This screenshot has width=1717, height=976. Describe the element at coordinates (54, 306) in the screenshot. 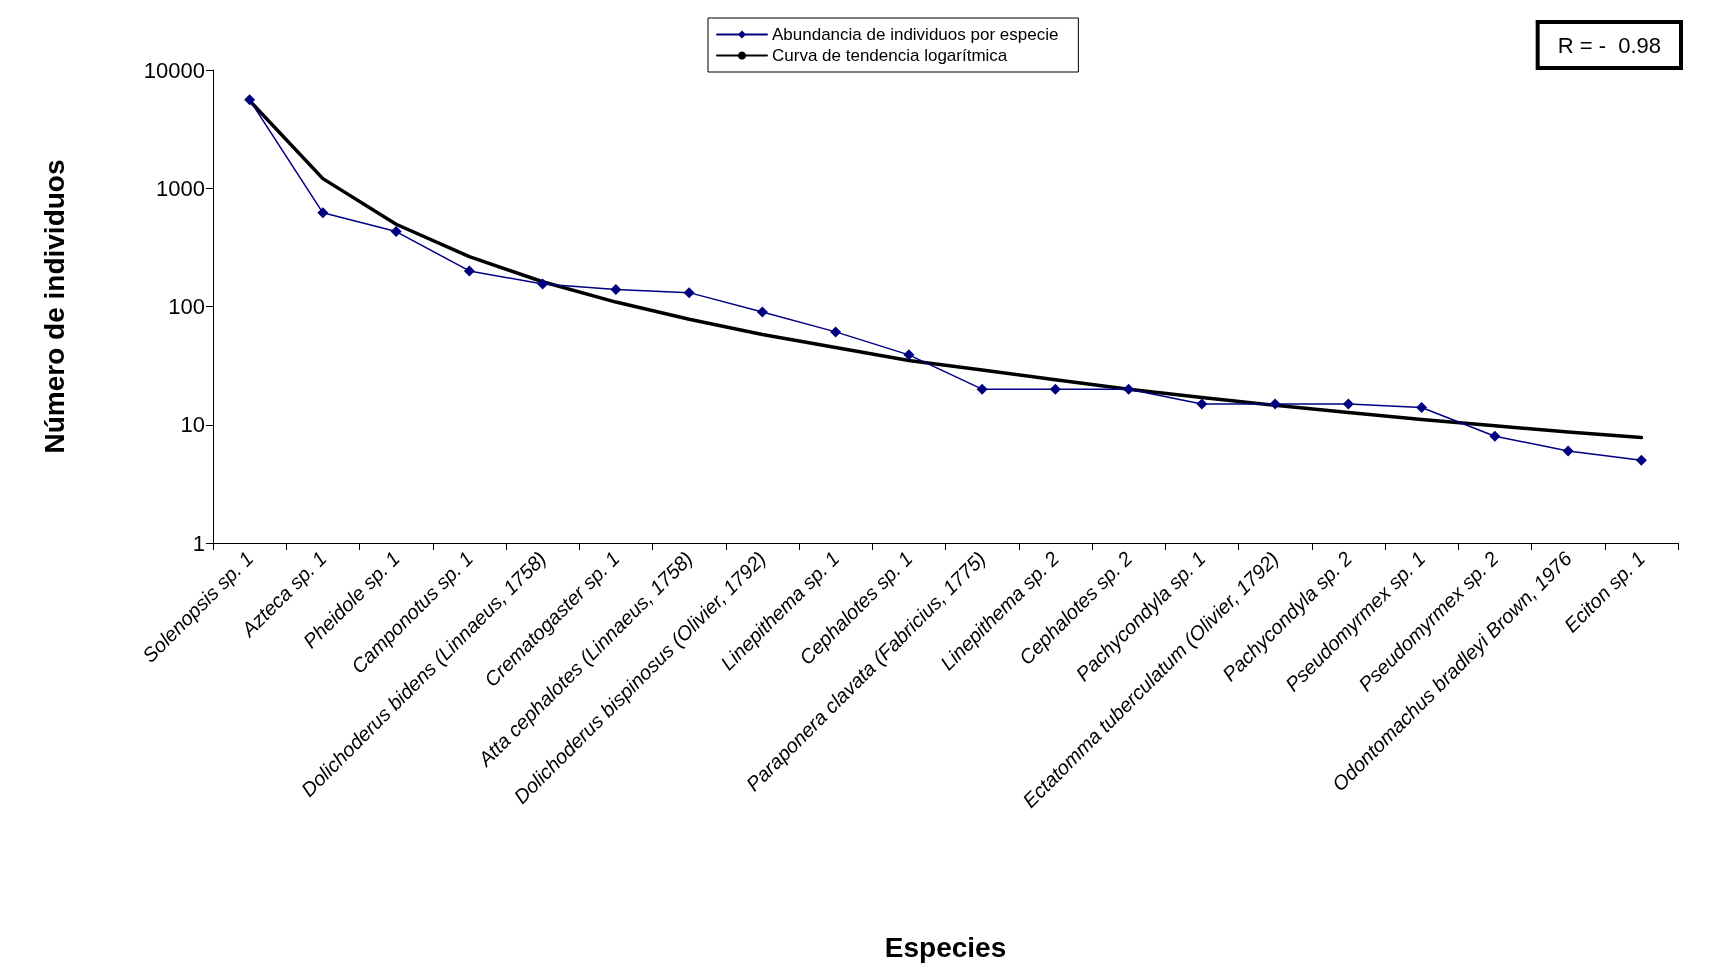

I see `y-axis-title: Número de individuos` at that location.